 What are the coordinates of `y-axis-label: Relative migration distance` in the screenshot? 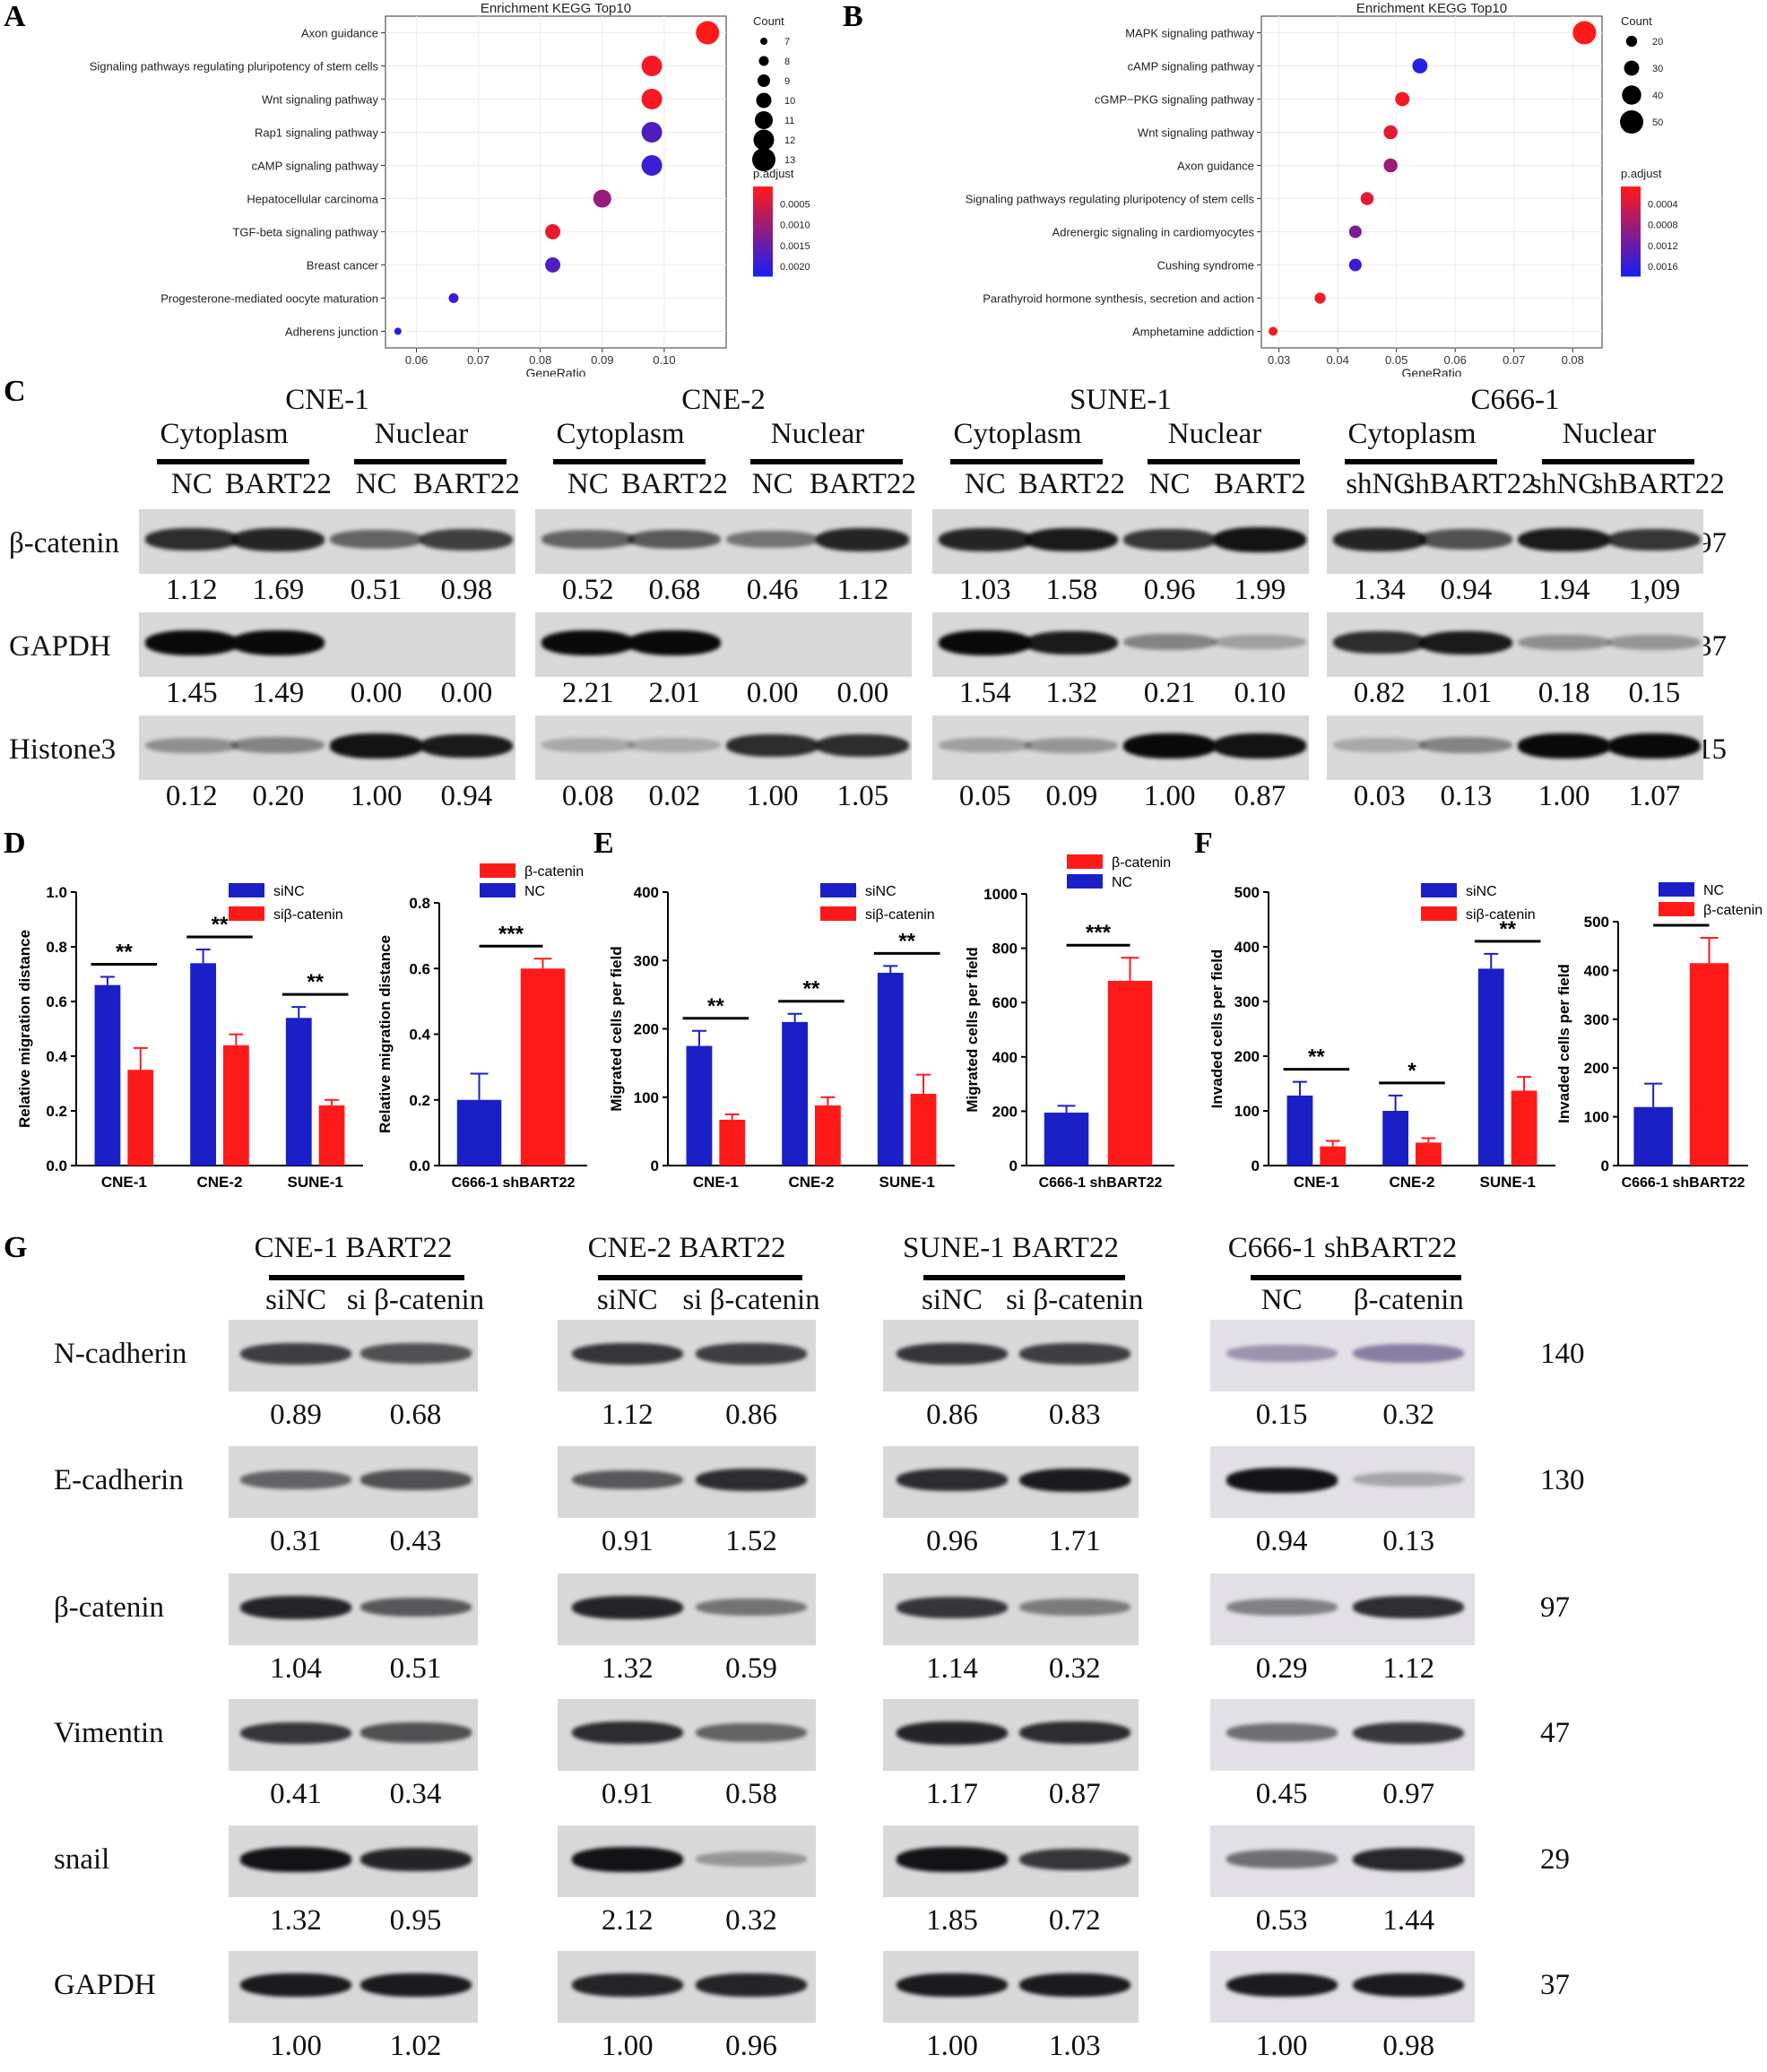 It's located at (24, 1029).